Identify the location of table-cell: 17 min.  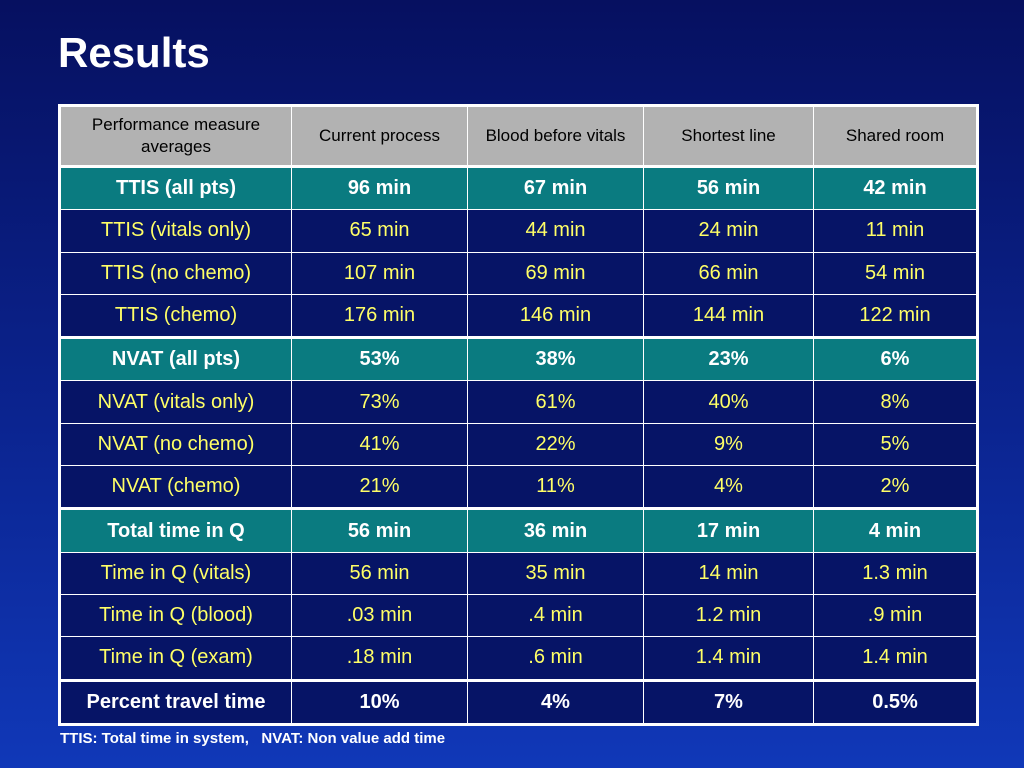
(728, 530).